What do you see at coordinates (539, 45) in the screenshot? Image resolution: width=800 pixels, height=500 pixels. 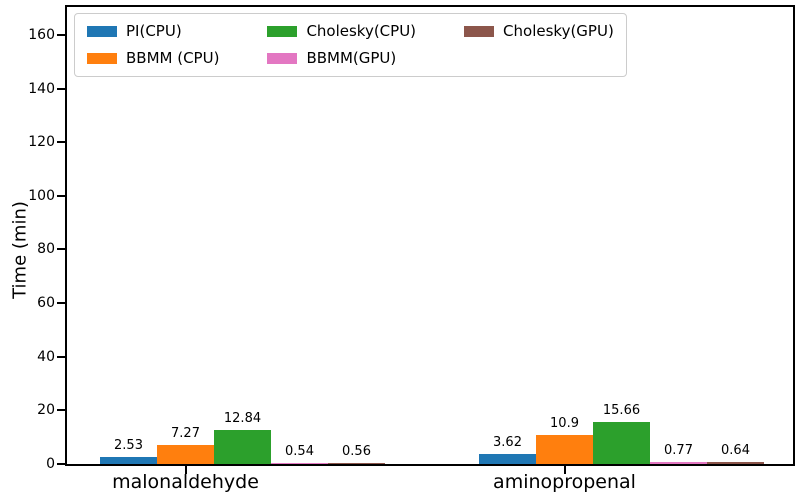 I see `legend-column: Cholesky(GPU)` at bounding box center [539, 45].